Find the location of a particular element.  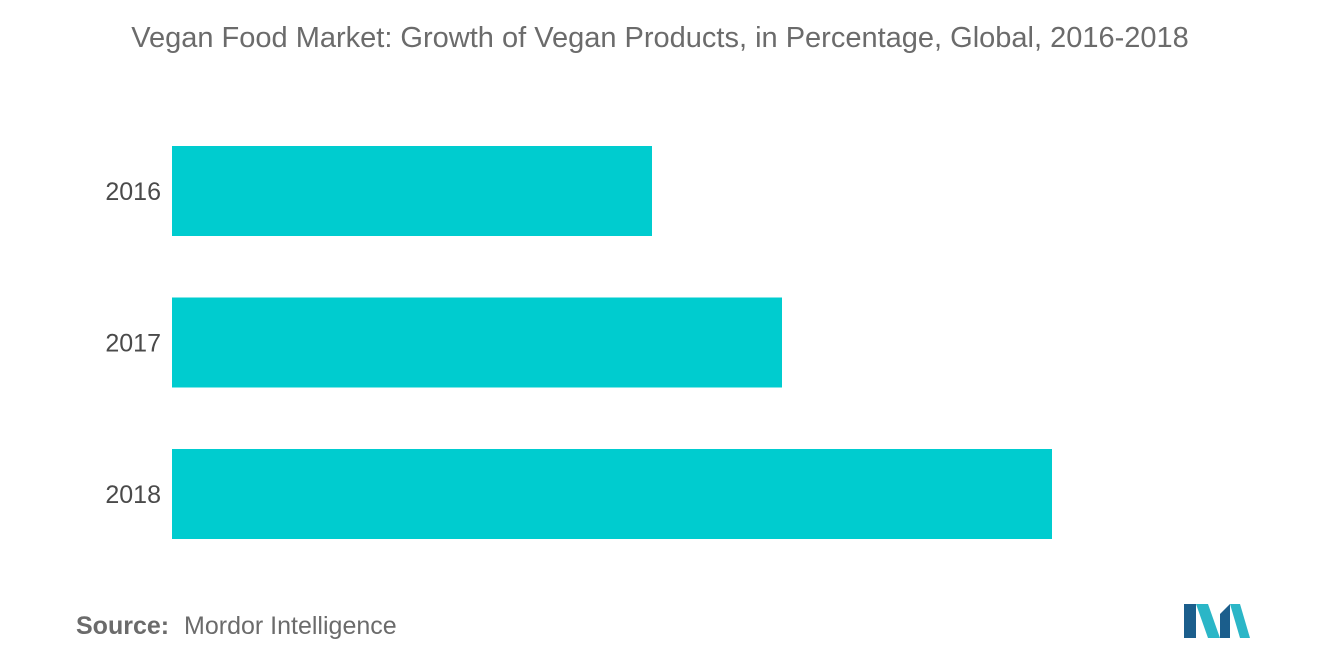

y-axis-tick-labels: 2016 2017 2018 is located at coordinates (133, 343).